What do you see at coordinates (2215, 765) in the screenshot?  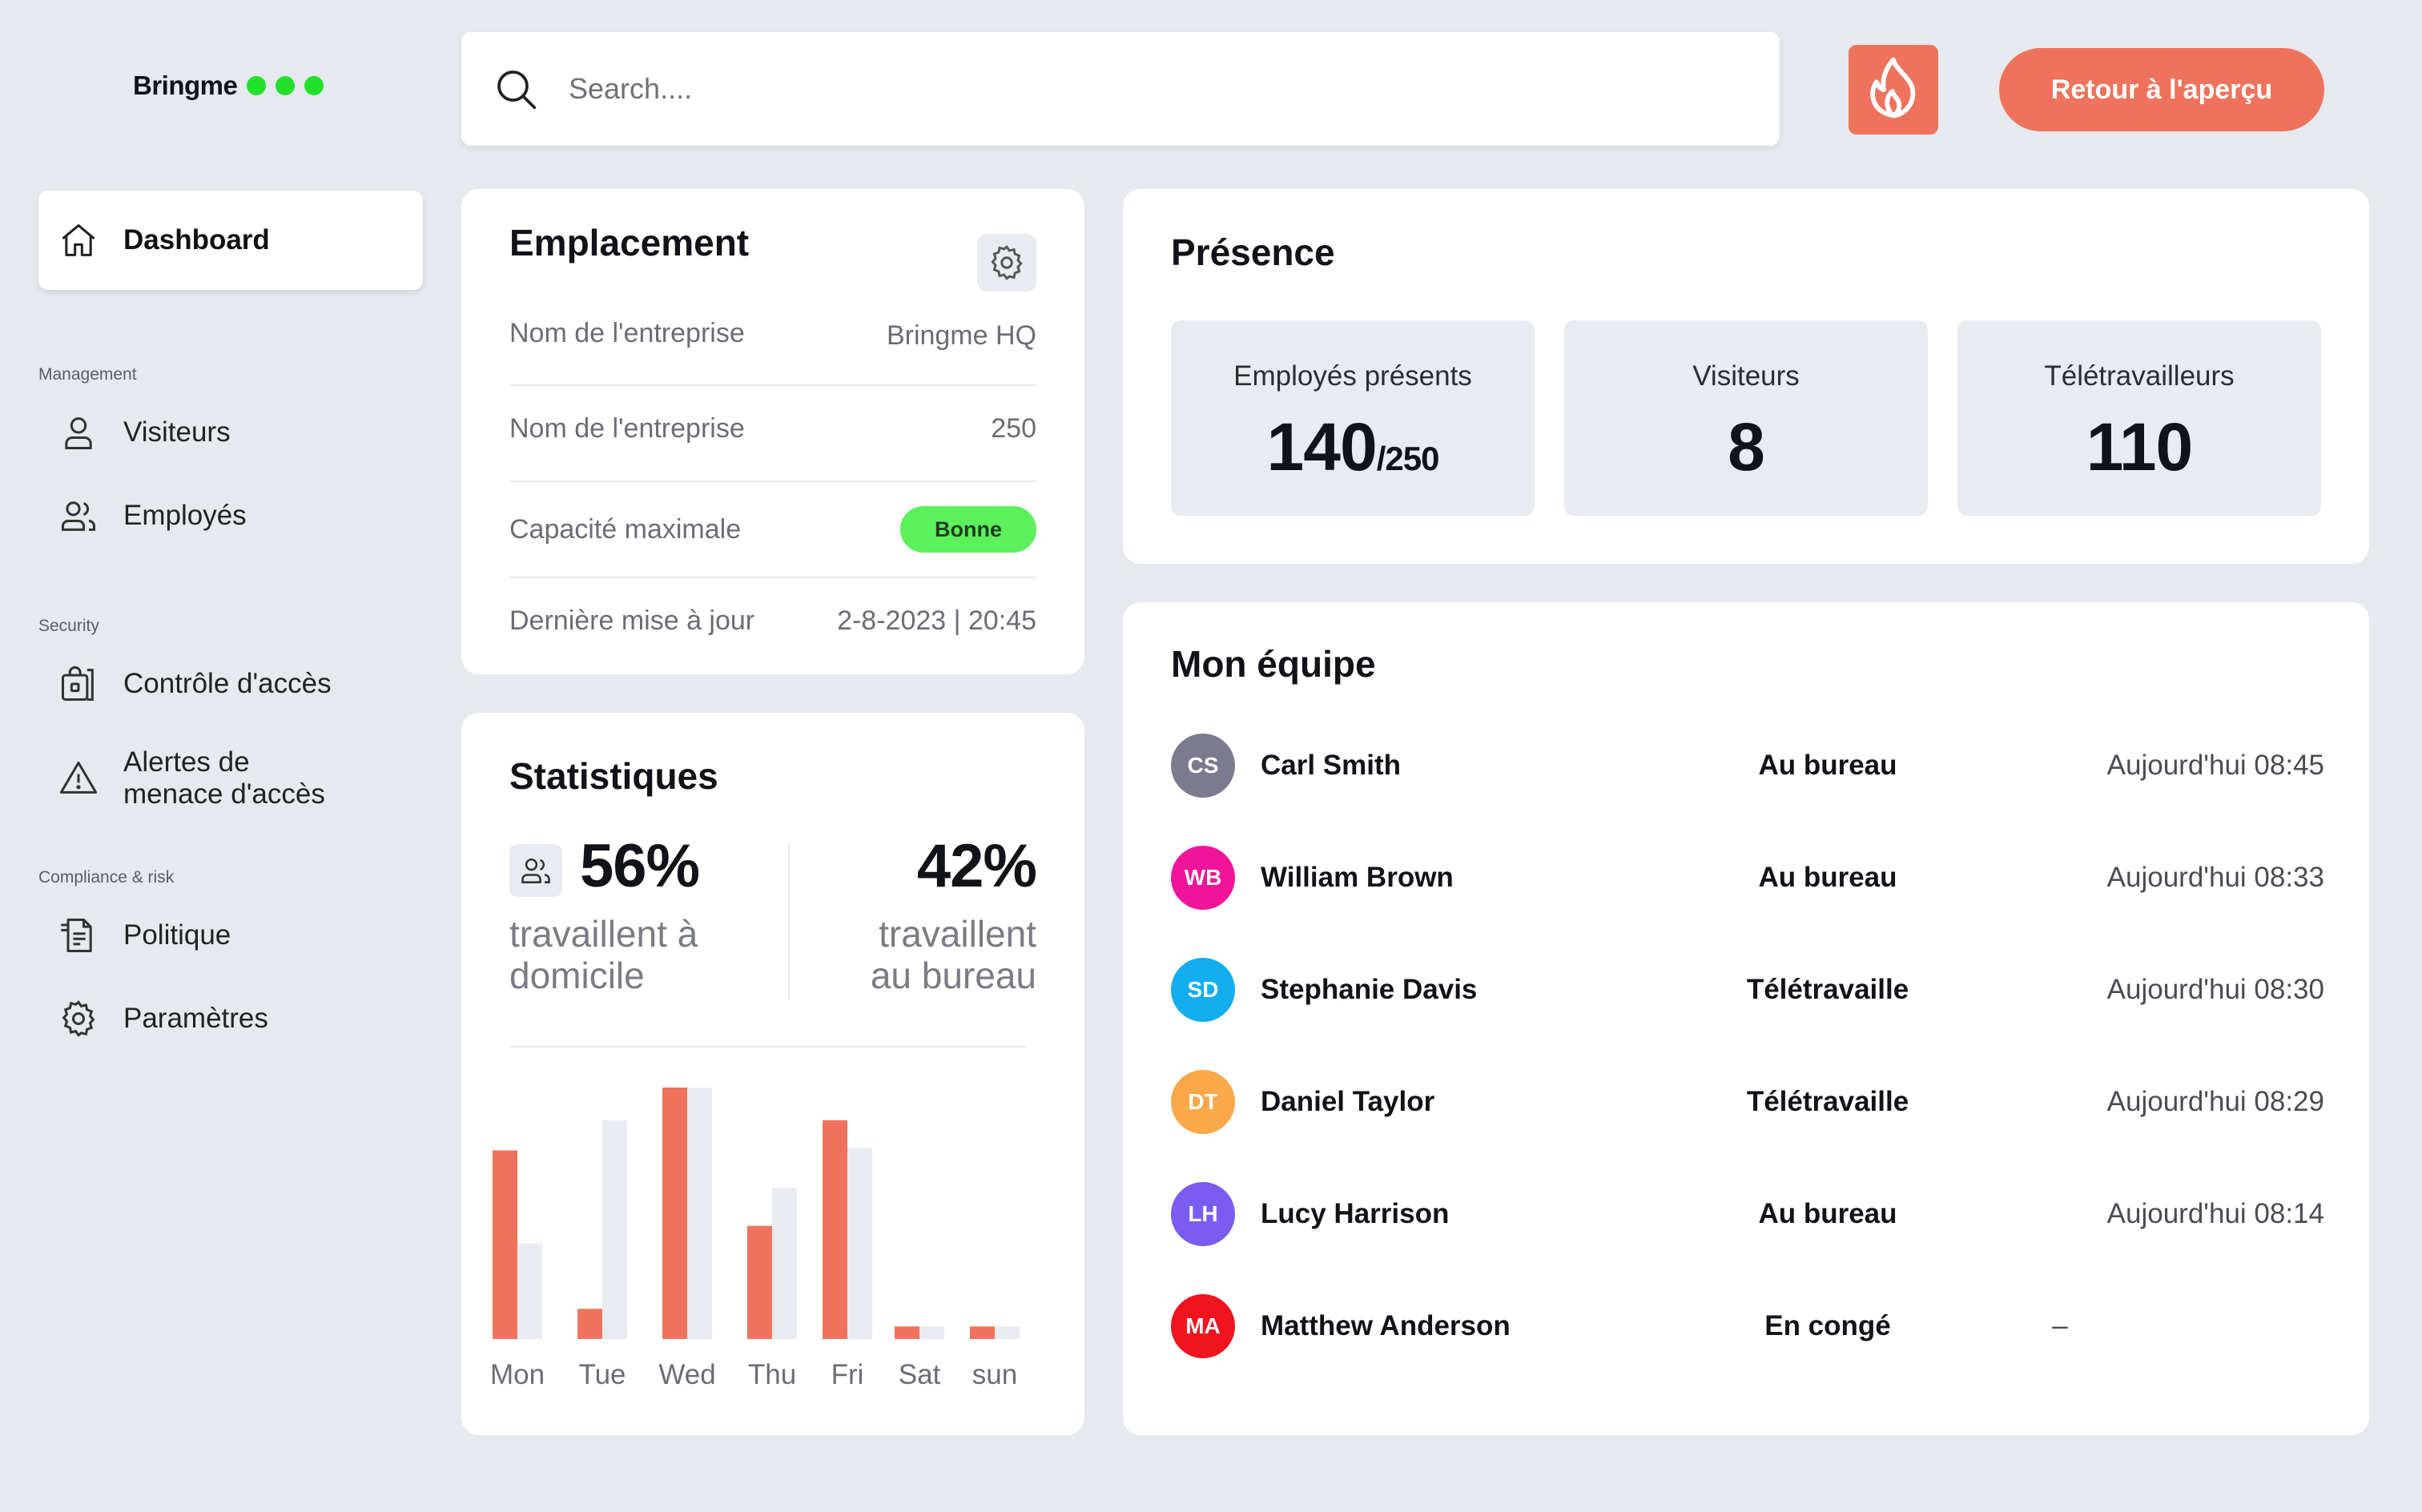 I see `member-time: Aujourd'hui 08:45` at bounding box center [2215, 765].